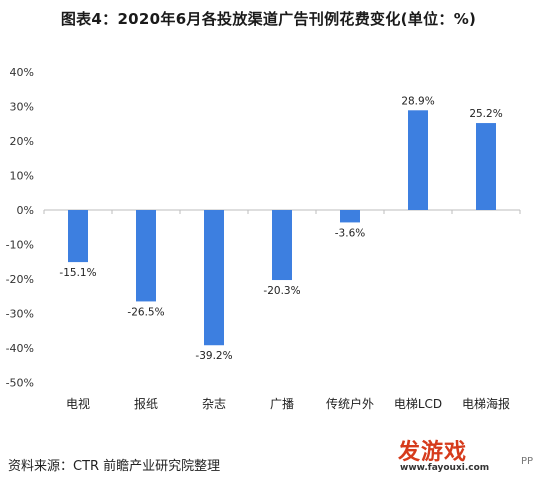 The image size is (537, 484). Describe the element at coordinates (22, 176) in the screenshot. I see `y-tick-label: 10%` at that location.